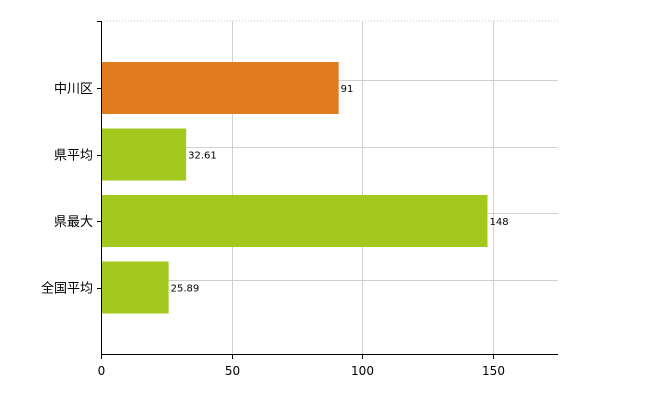 The width and height of the screenshot is (650, 400). I want to click on data-label: 148, so click(498, 222).